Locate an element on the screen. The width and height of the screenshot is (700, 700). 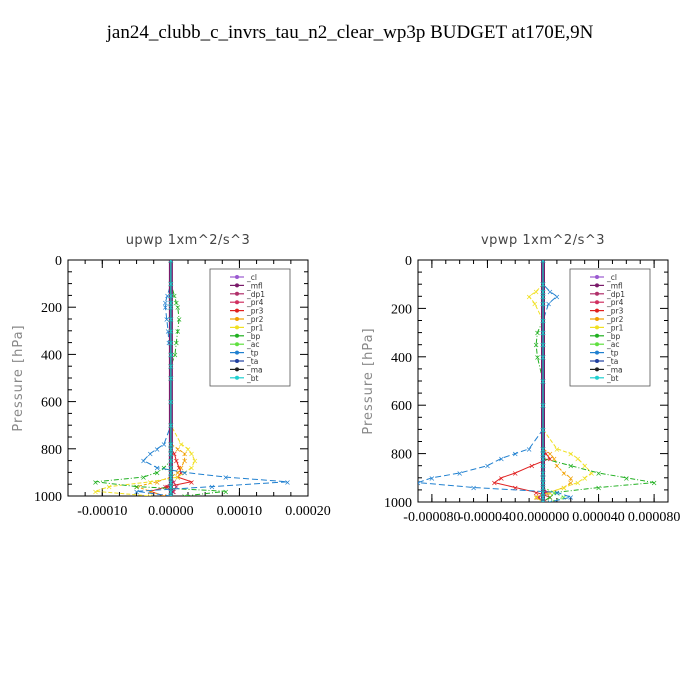
y-tick-label: 200 is located at coordinates (51, 308).